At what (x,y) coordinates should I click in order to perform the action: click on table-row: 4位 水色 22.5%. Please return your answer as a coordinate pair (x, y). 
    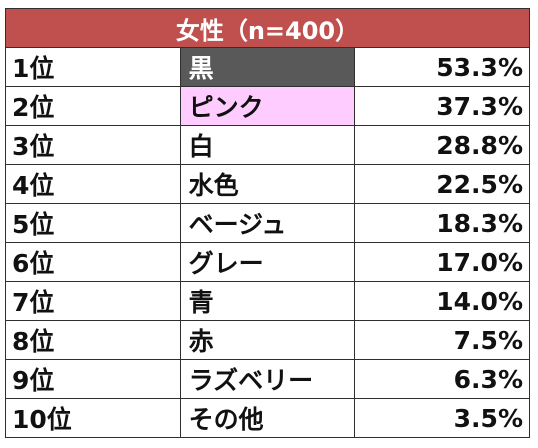
    Looking at the image, I should click on (267, 184).